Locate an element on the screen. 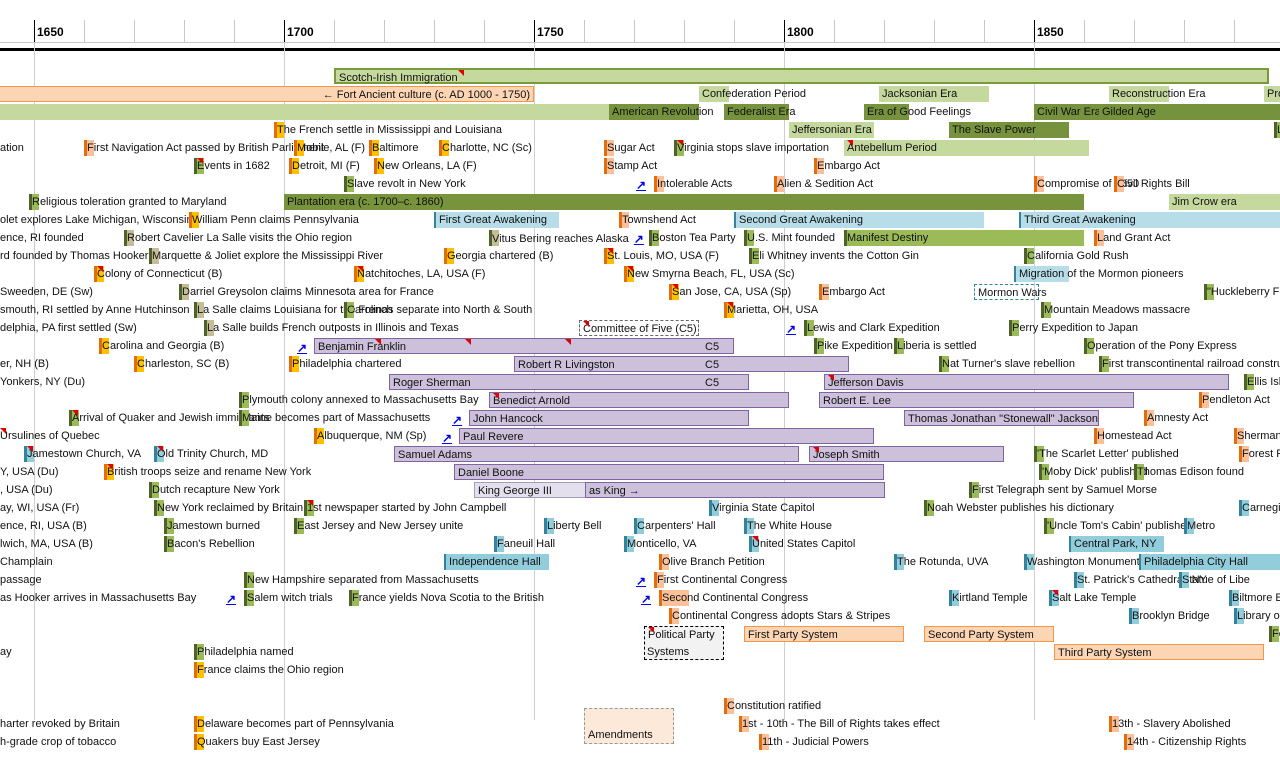 The image size is (1280, 761). timeline-item: C5 Roger Sherman is located at coordinates (569, 382).